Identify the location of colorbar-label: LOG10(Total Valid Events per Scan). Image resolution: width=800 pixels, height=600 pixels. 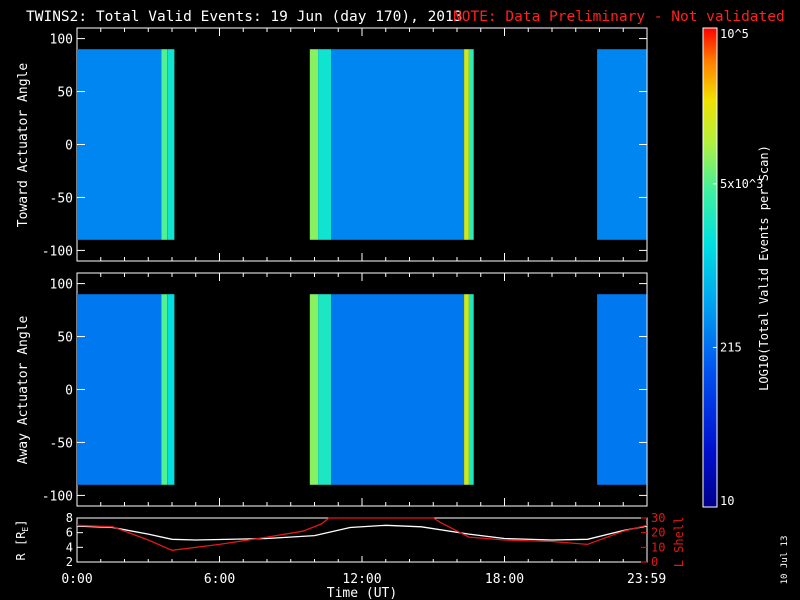
(764, 268).